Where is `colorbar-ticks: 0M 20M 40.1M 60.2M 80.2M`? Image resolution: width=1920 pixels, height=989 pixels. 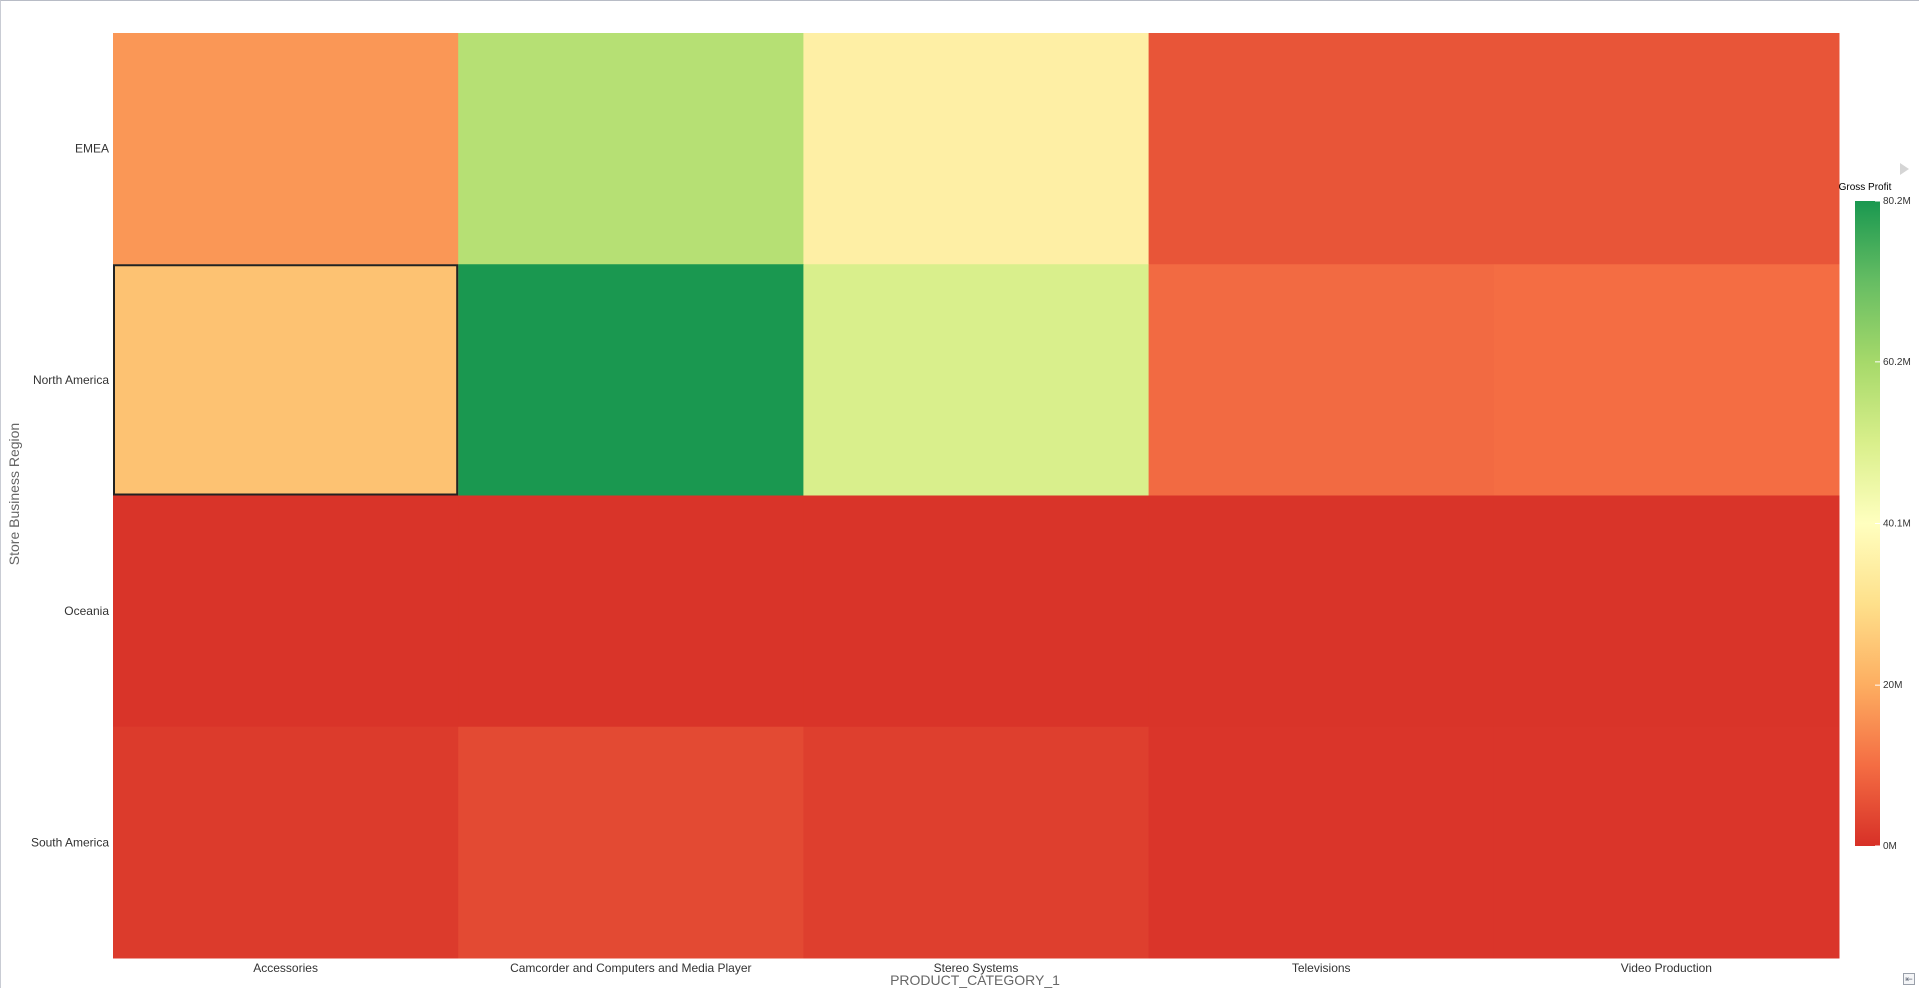
colorbar-ticks: 0M 20M 40.1M 60.2M 80.2M is located at coordinates (1893, 524).